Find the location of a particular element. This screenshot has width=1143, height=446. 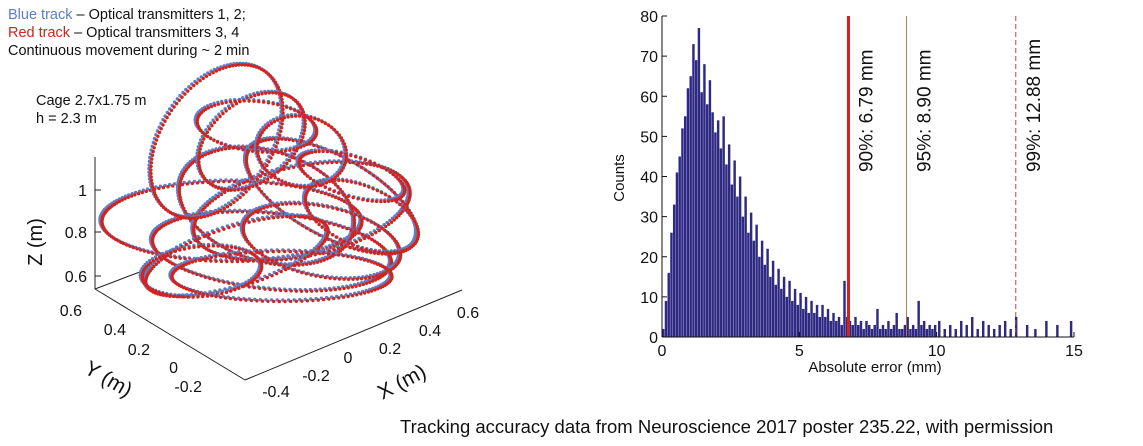

legend-line-duration: Continuous movement during ~ 2 min is located at coordinates (129, 51).